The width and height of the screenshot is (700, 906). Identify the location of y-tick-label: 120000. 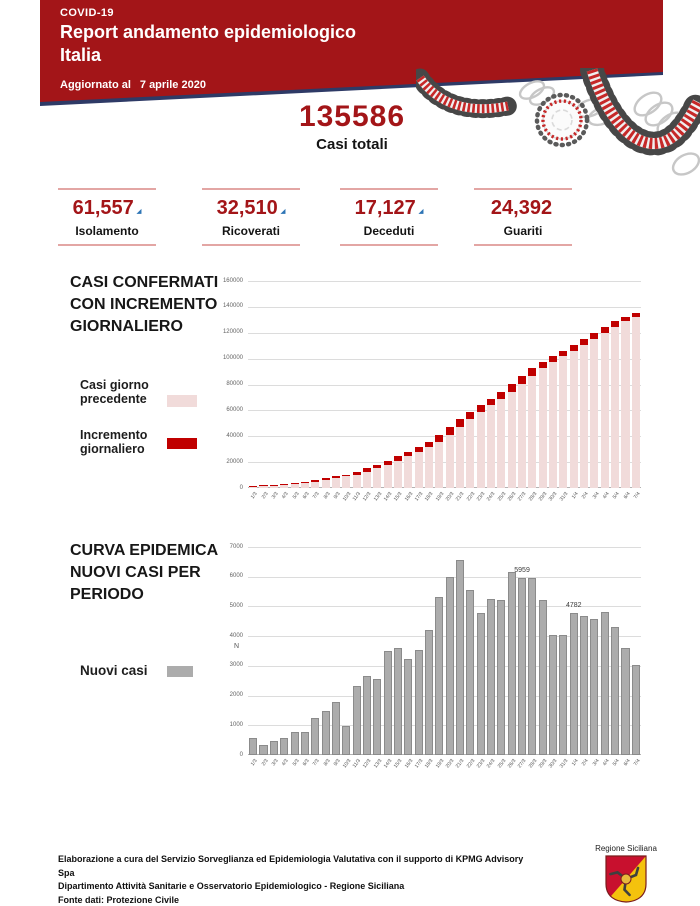
(232, 332).